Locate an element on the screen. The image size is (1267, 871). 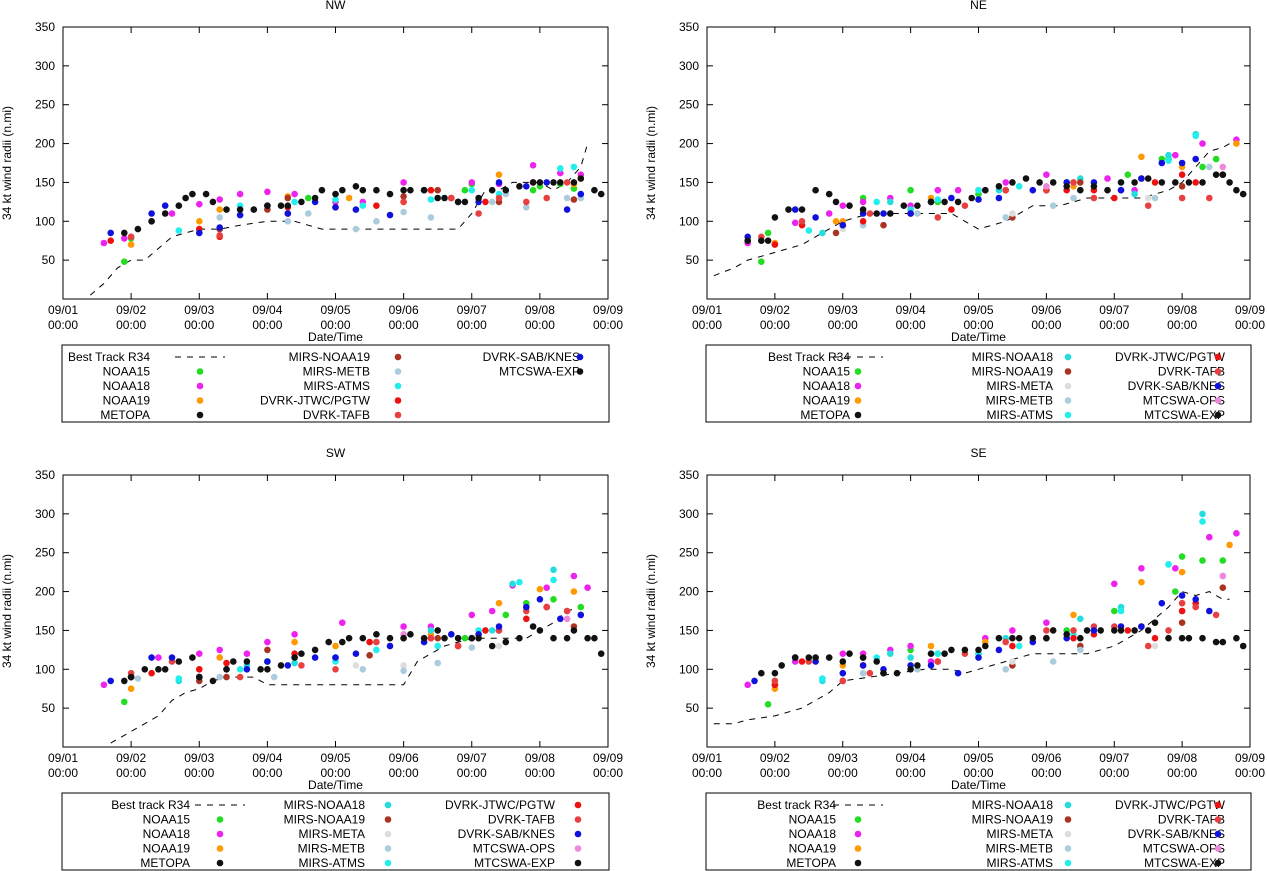
series-noaa18 is located at coordinates (342, 204).